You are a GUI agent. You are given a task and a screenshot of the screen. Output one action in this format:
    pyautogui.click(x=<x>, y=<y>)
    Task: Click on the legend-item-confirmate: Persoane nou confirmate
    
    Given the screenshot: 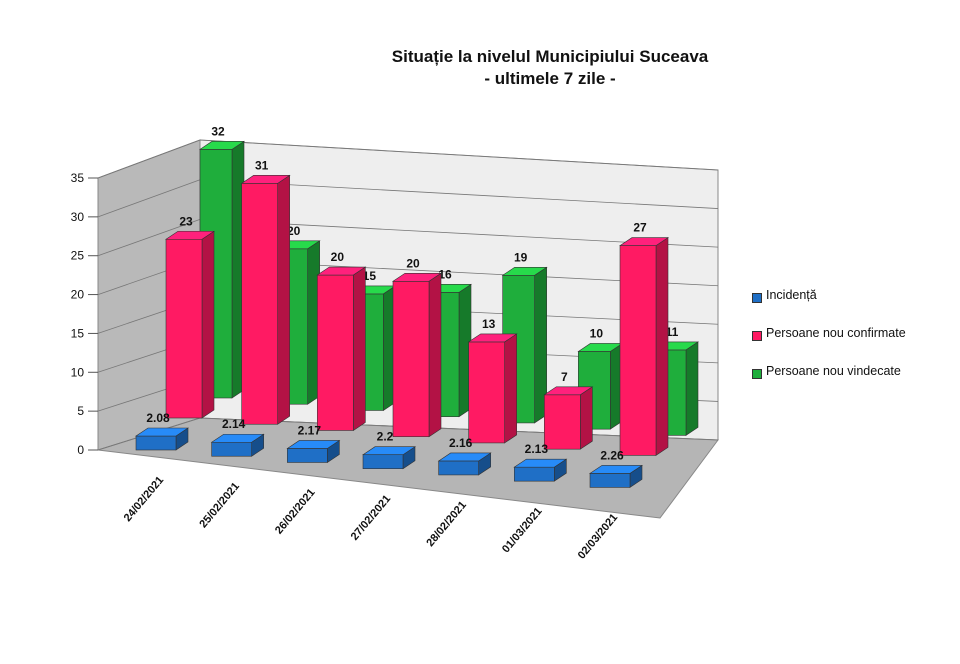 What is the action you would take?
    pyautogui.click(x=852, y=336)
    